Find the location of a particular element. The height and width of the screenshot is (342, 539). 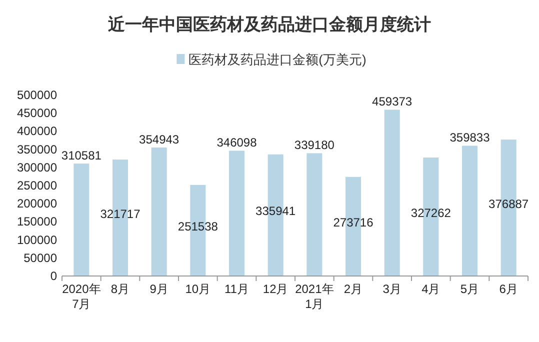

data-label: 359833 is located at coordinates (470, 137).